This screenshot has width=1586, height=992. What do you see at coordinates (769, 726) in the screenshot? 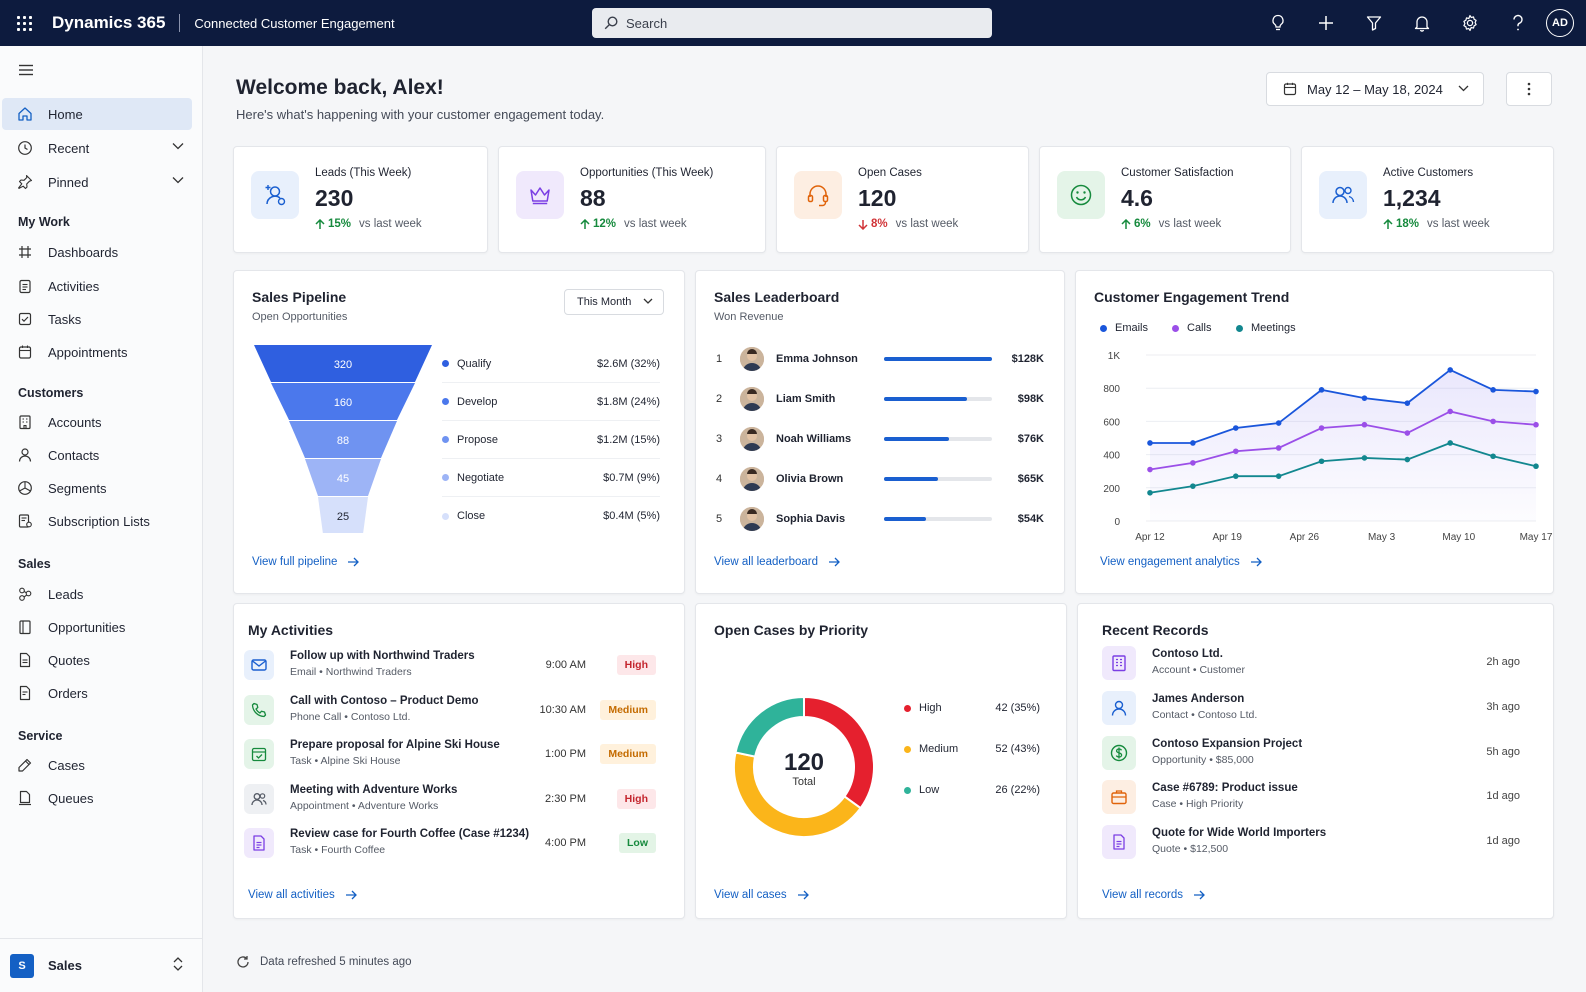
I see `donut-slice-low` at bounding box center [769, 726].